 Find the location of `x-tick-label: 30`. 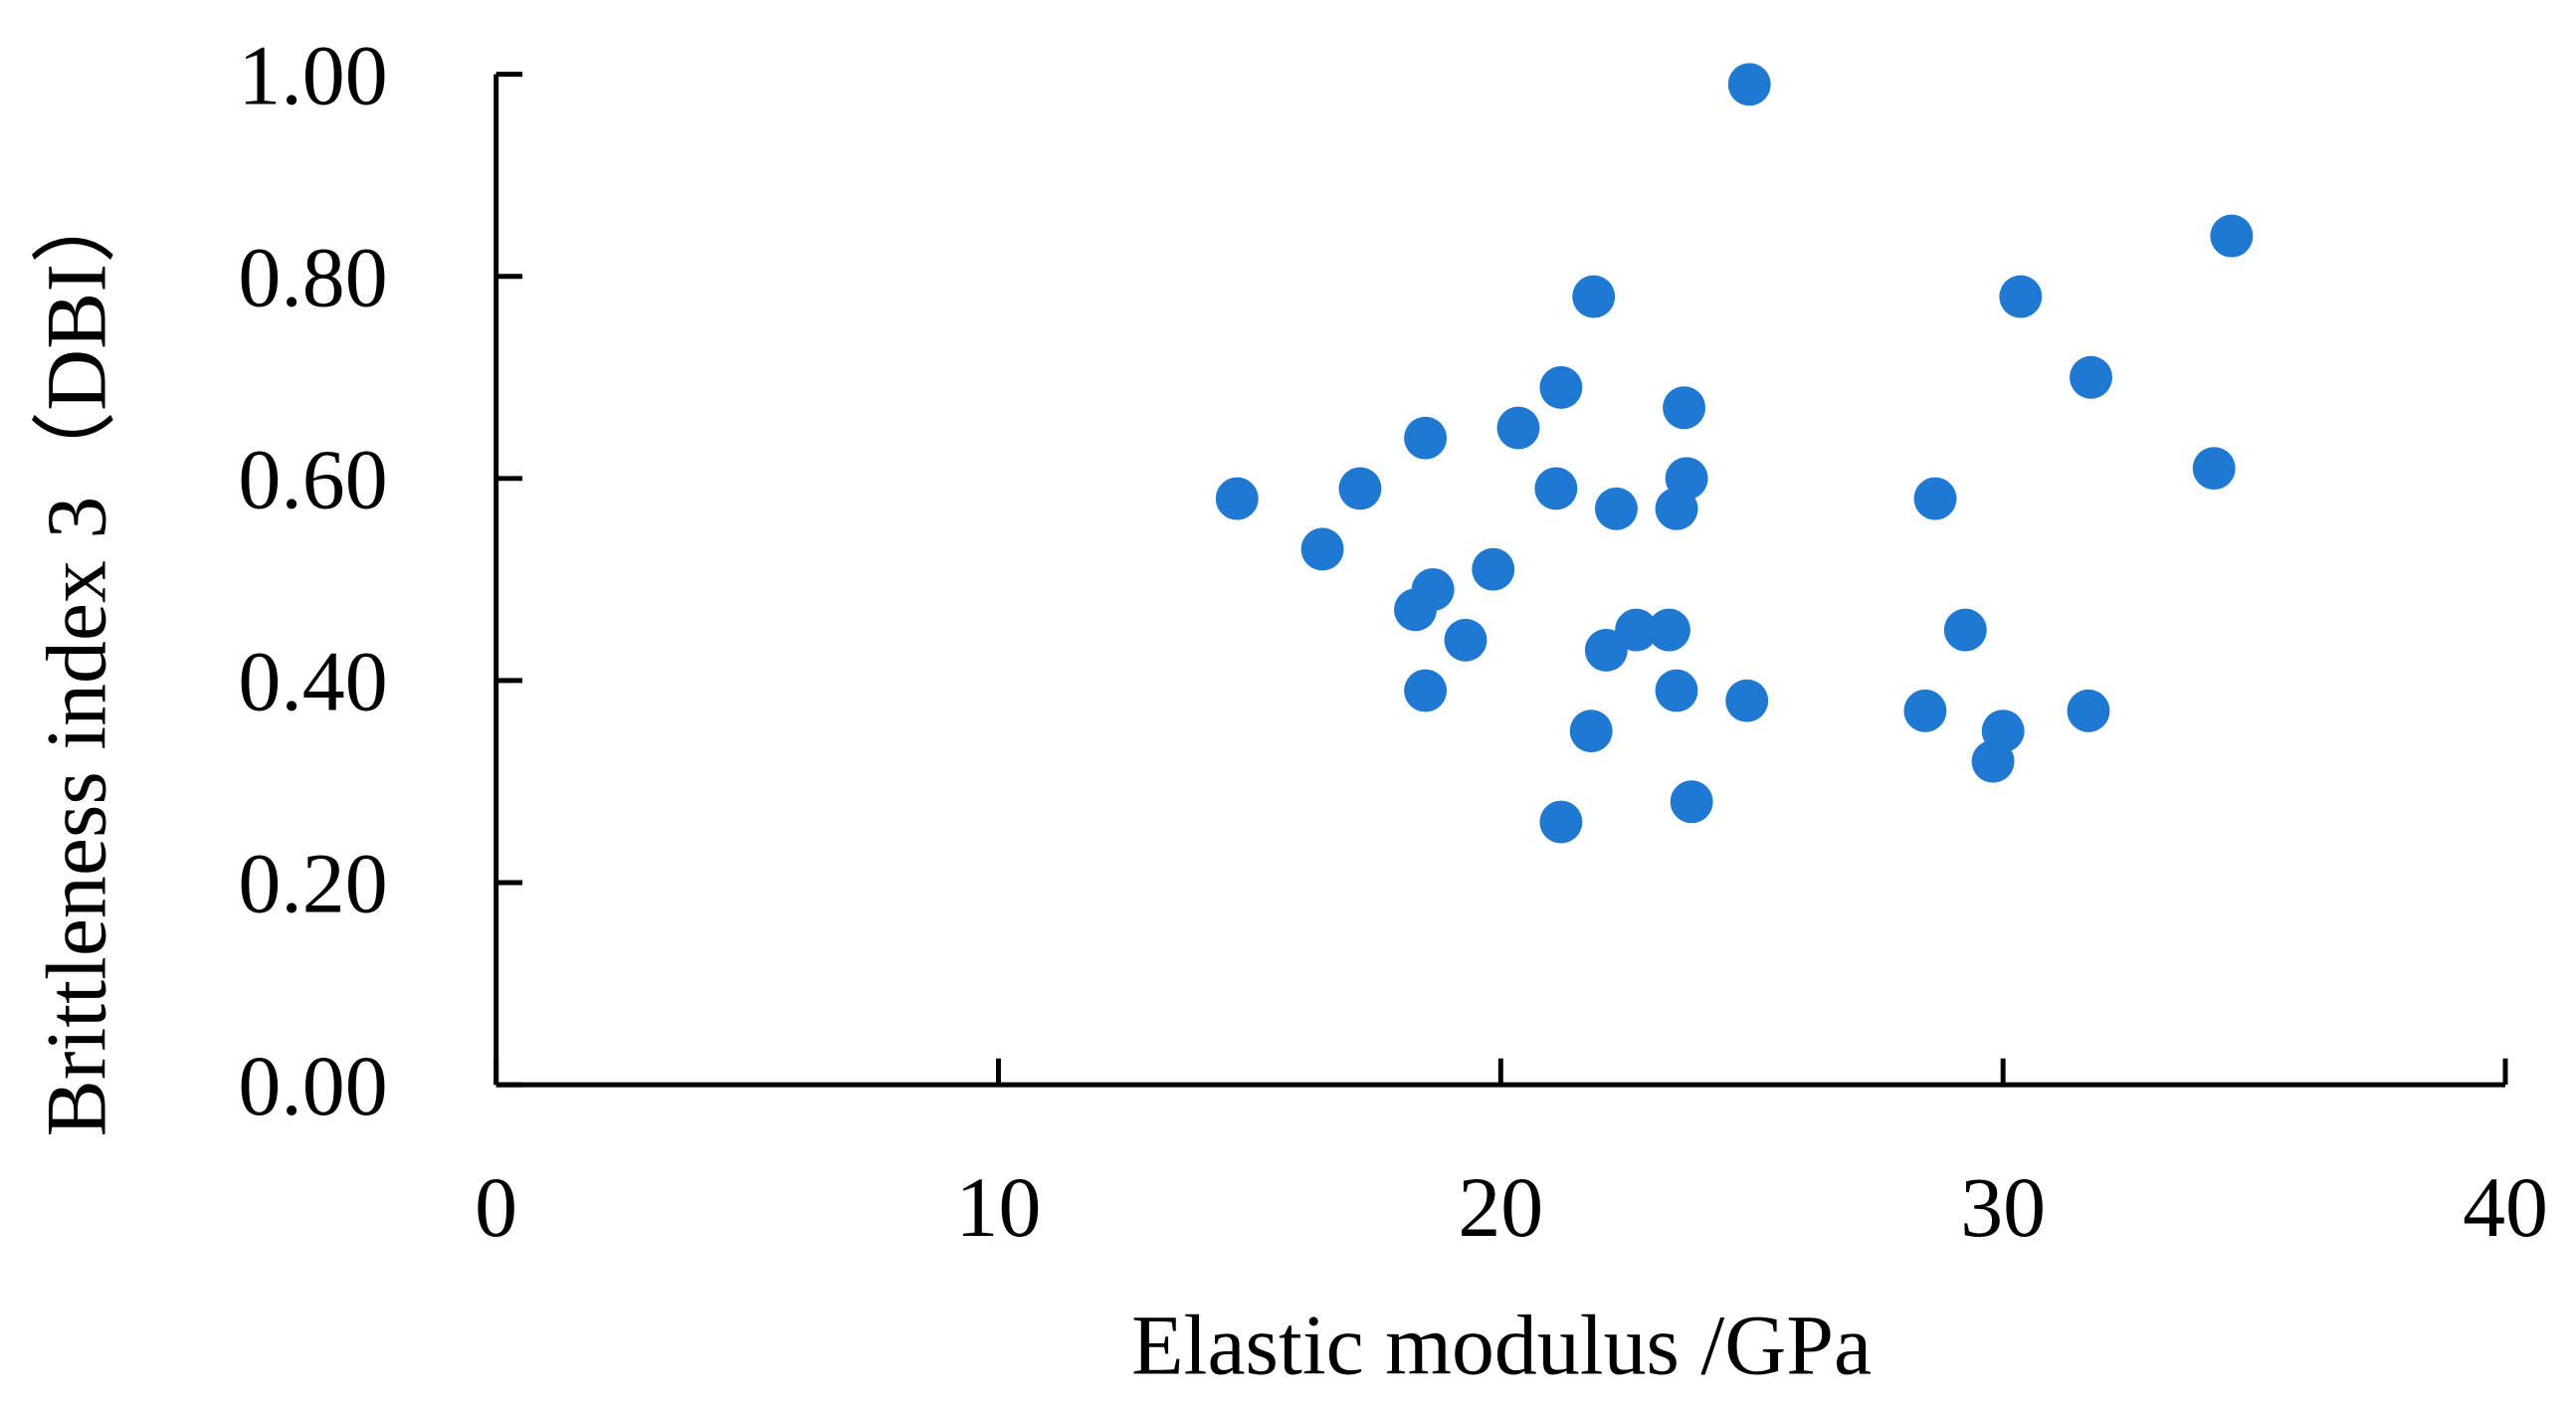

x-tick-label: 30 is located at coordinates (2003, 1207).